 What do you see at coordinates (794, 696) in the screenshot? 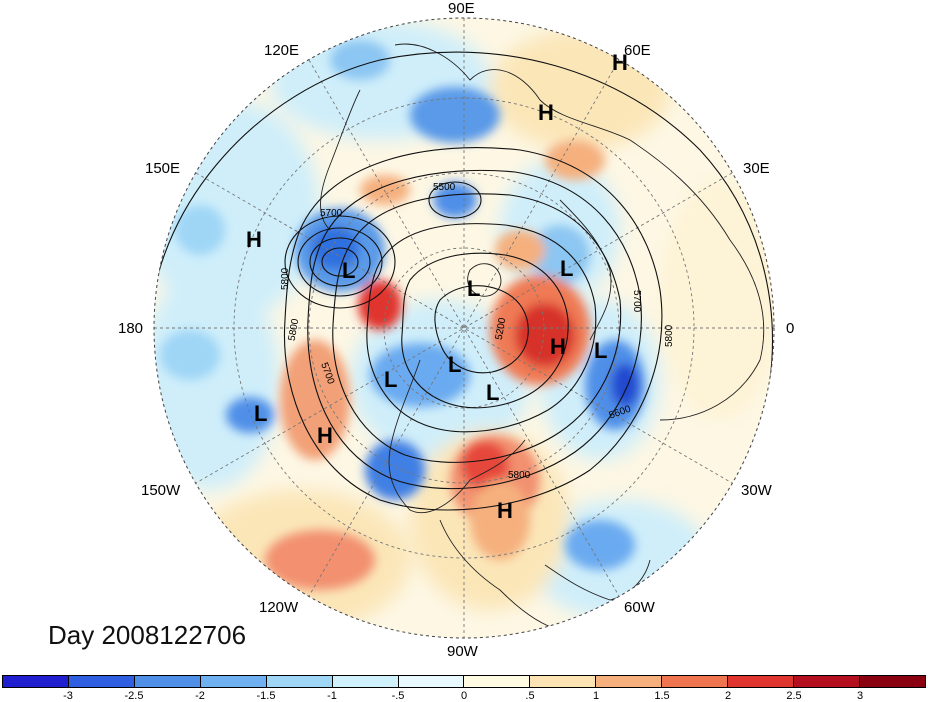
I see `colorbar-tick-label: 2.5` at bounding box center [794, 696].